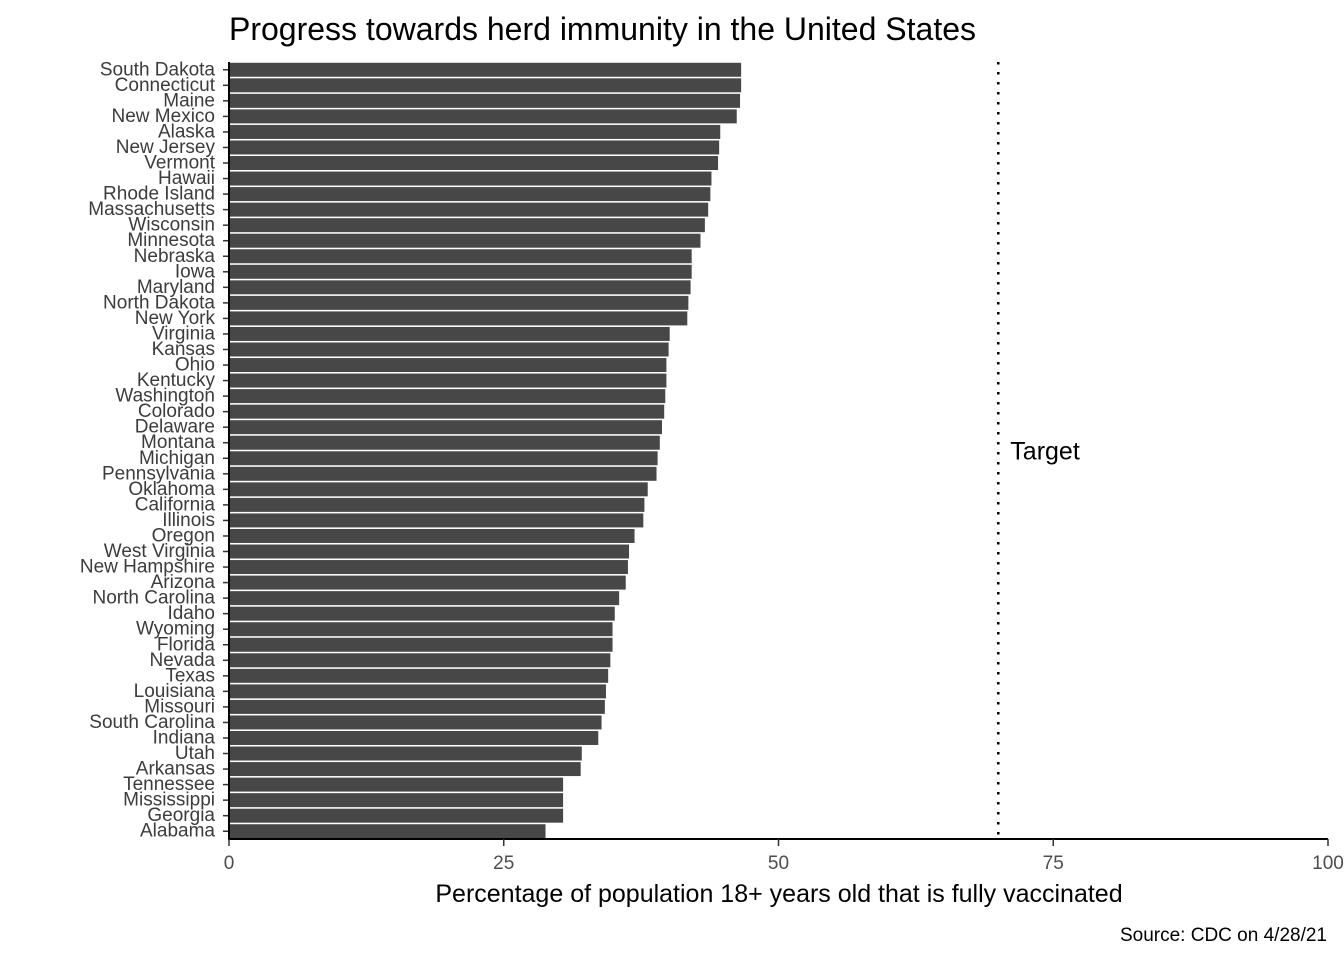  I want to click on category-label: Texas, so click(190, 675).